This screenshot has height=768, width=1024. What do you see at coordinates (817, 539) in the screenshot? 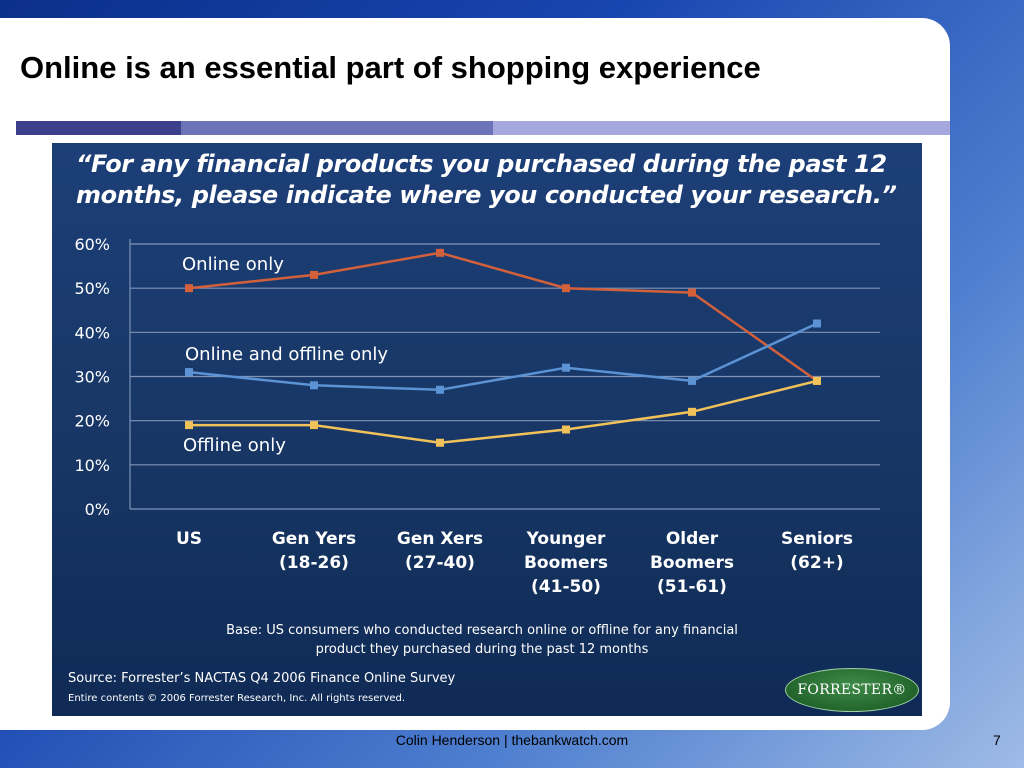
I see `x-tick-label: Seniors` at bounding box center [817, 539].